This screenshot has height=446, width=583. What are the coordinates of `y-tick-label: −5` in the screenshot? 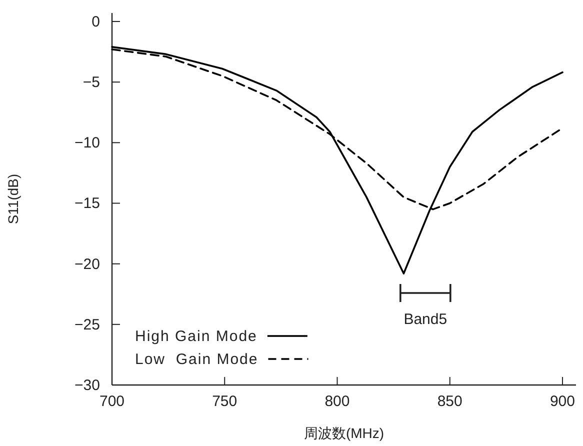 It's located at (91, 83).